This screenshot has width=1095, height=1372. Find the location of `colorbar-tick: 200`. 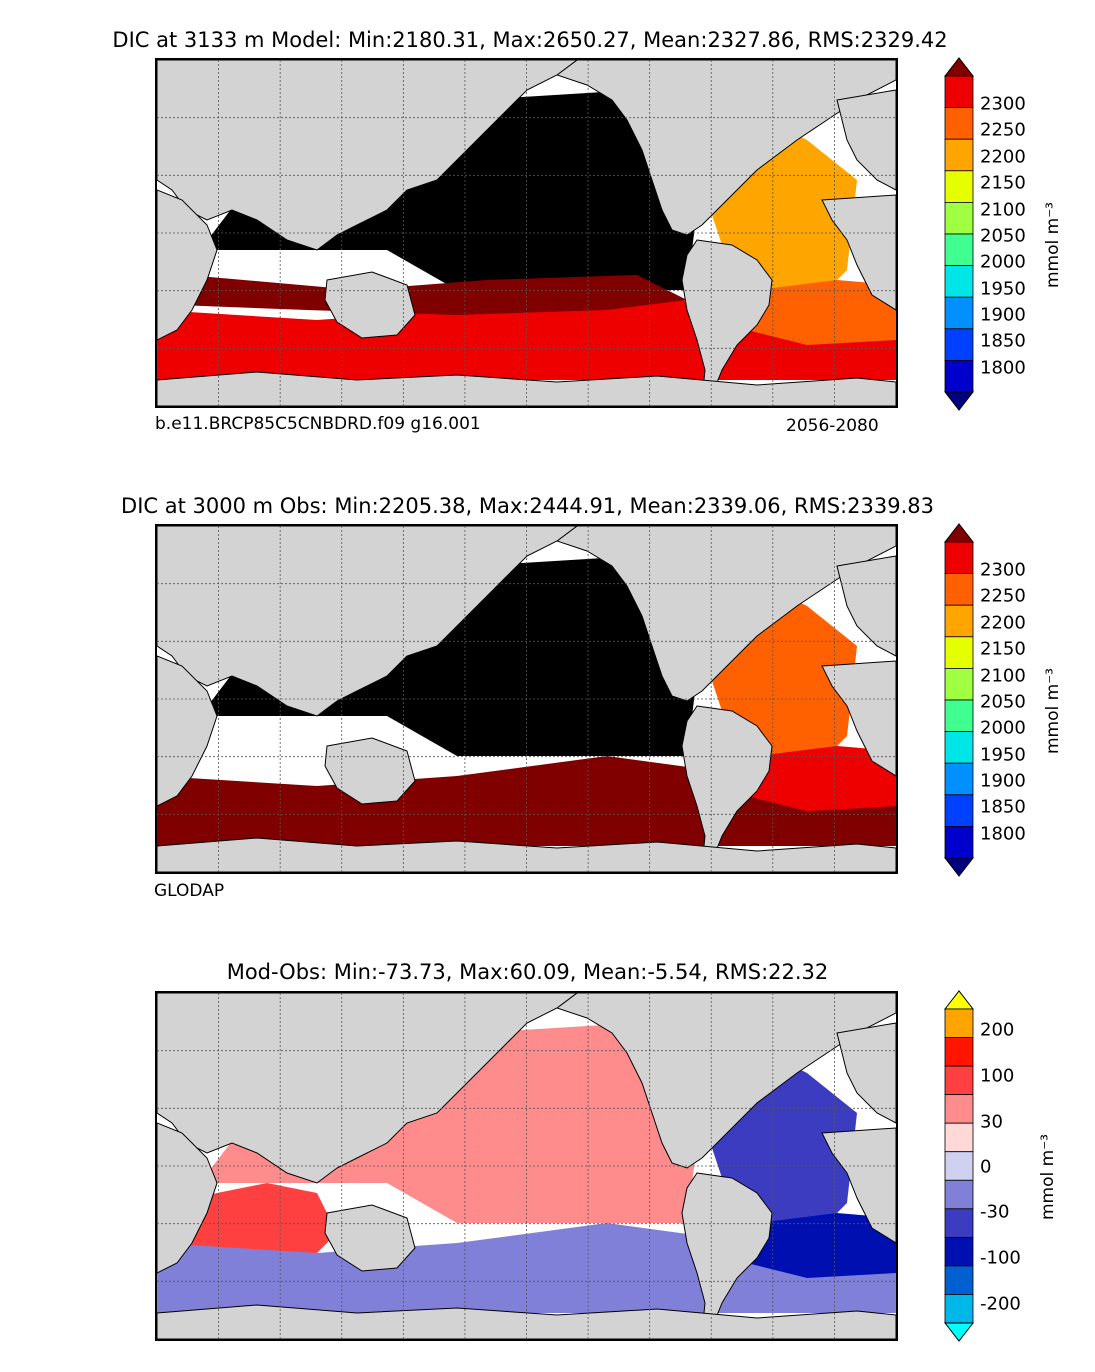

colorbar-tick: 200 is located at coordinates (997, 1030).